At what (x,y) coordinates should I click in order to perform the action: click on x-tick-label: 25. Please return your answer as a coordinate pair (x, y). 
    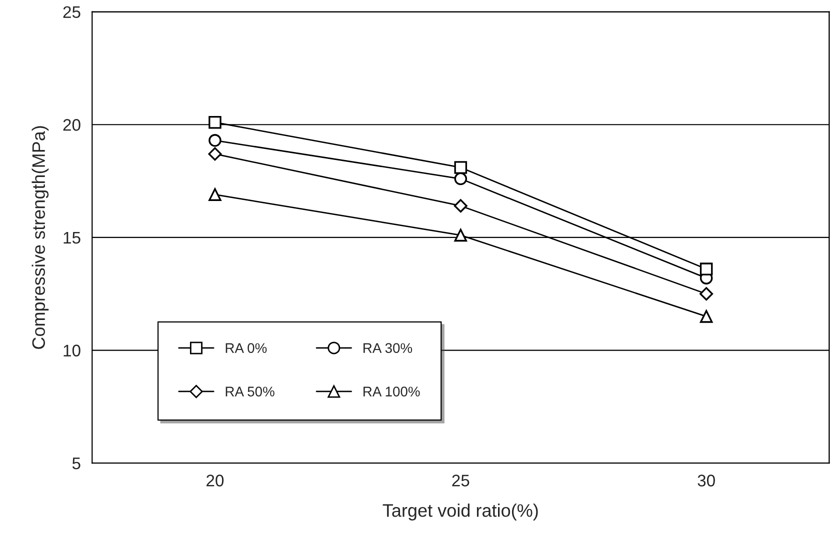
    Looking at the image, I should click on (461, 480).